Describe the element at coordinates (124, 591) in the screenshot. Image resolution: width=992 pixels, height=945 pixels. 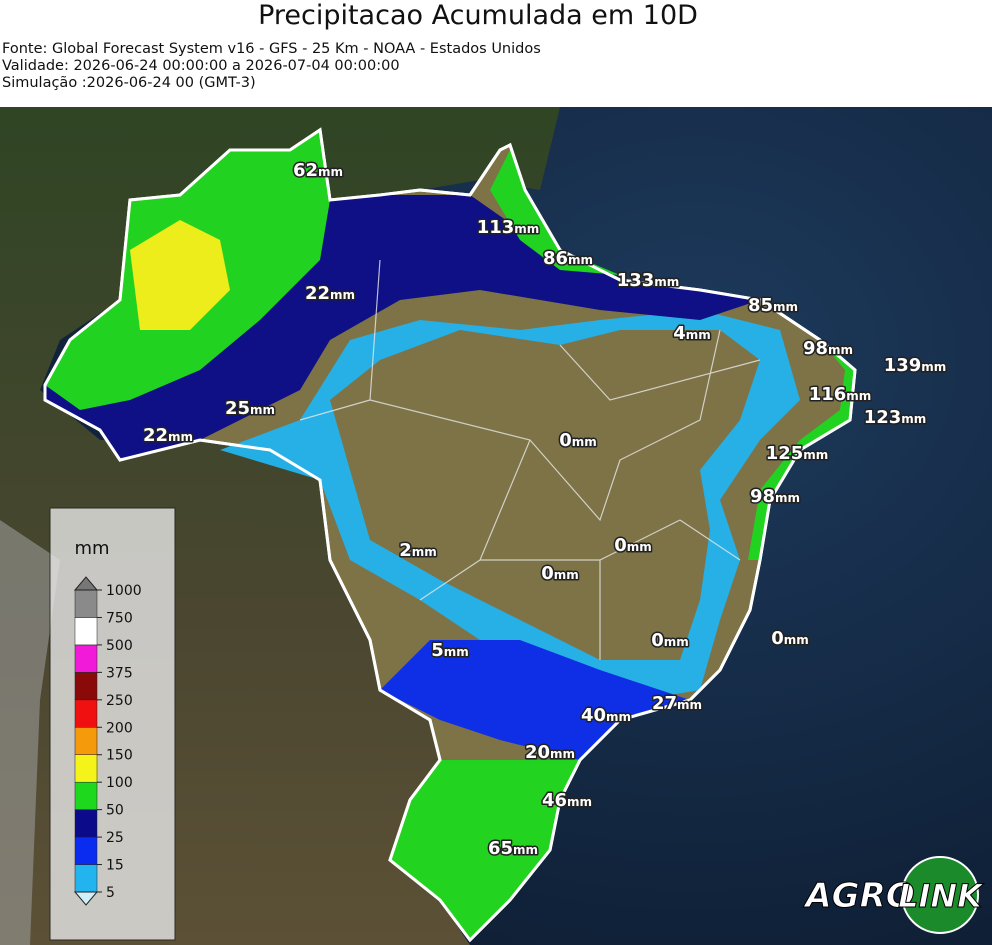
I see `colorbar-tick-label: 1000` at that location.